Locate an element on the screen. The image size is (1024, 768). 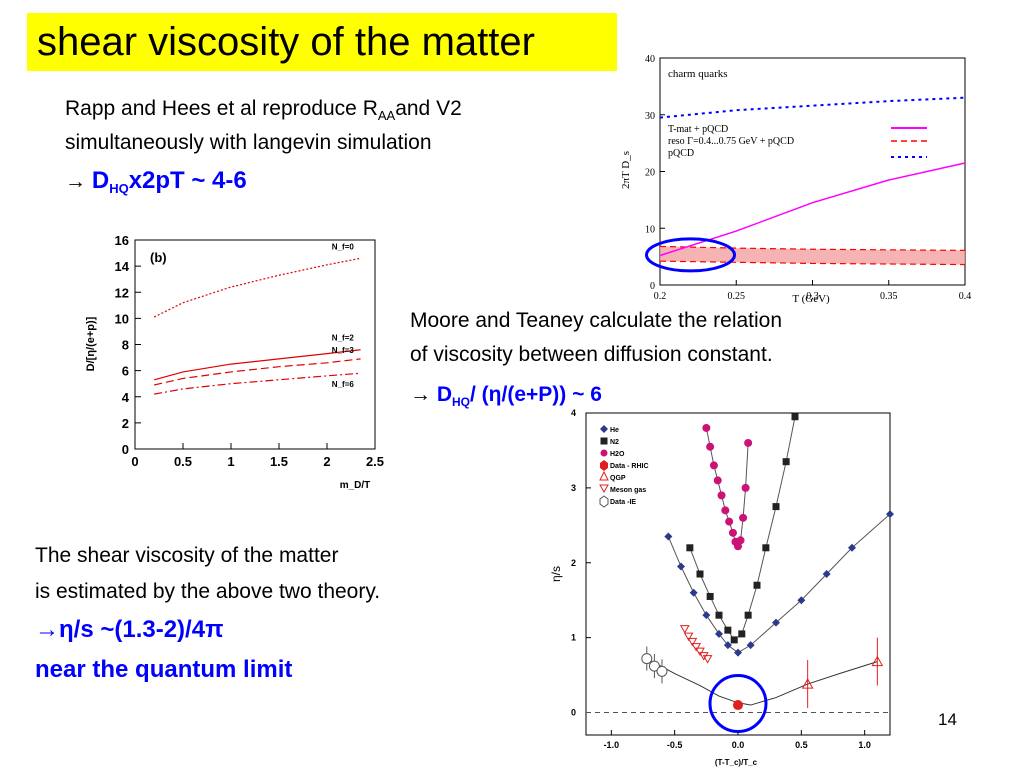
x-tick-label: 0.3 is located at coordinates (812, 296).